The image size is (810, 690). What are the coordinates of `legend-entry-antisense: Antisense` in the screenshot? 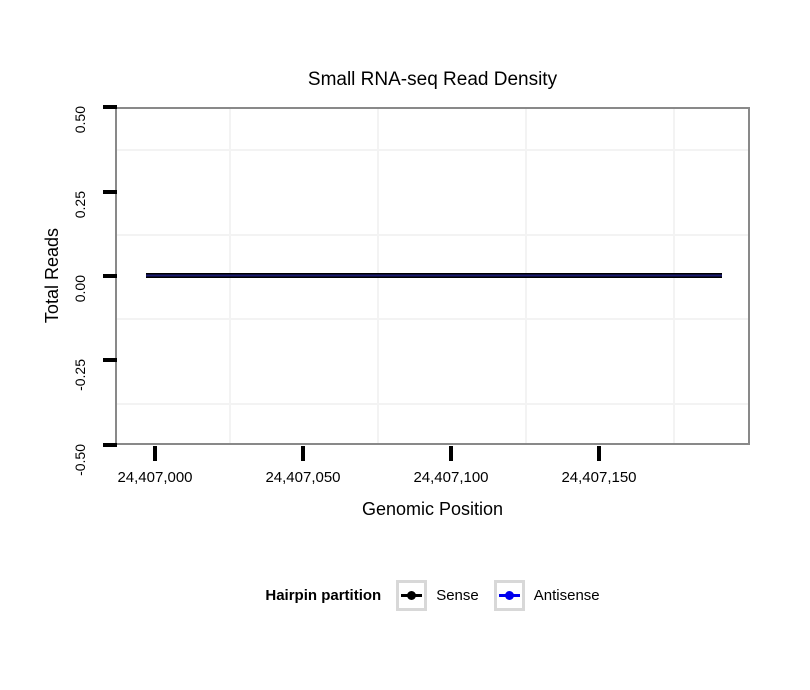 It's located at (546, 595).